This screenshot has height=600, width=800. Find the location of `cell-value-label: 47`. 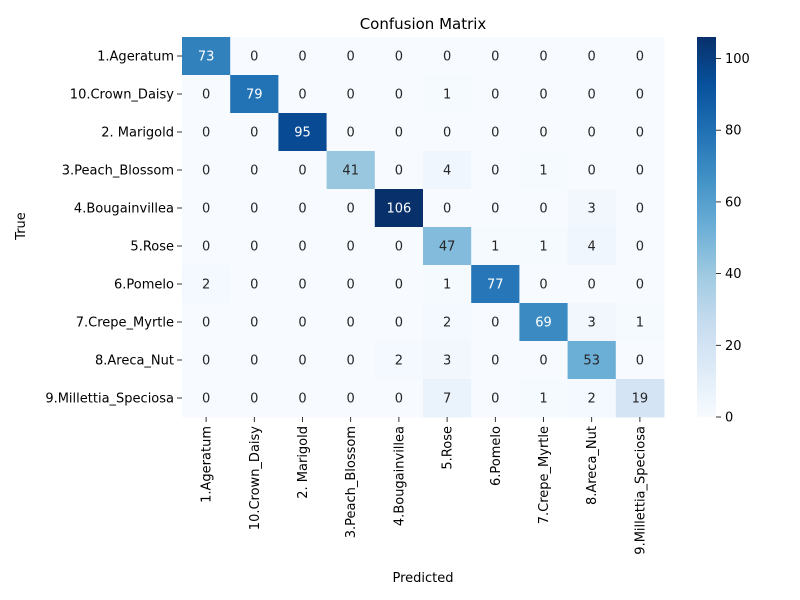

cell-value-label: 47 is located at coordinates (447, 247).